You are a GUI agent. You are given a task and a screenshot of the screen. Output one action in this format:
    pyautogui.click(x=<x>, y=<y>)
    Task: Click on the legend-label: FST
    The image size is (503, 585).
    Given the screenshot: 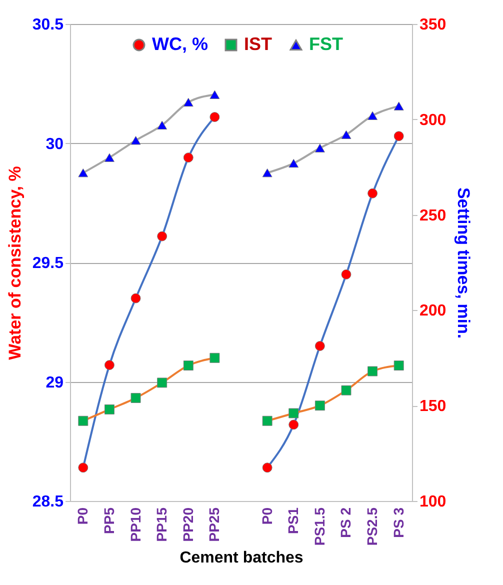 What is the action you would take?
    pyautogui.click(x=326, y=44)
    